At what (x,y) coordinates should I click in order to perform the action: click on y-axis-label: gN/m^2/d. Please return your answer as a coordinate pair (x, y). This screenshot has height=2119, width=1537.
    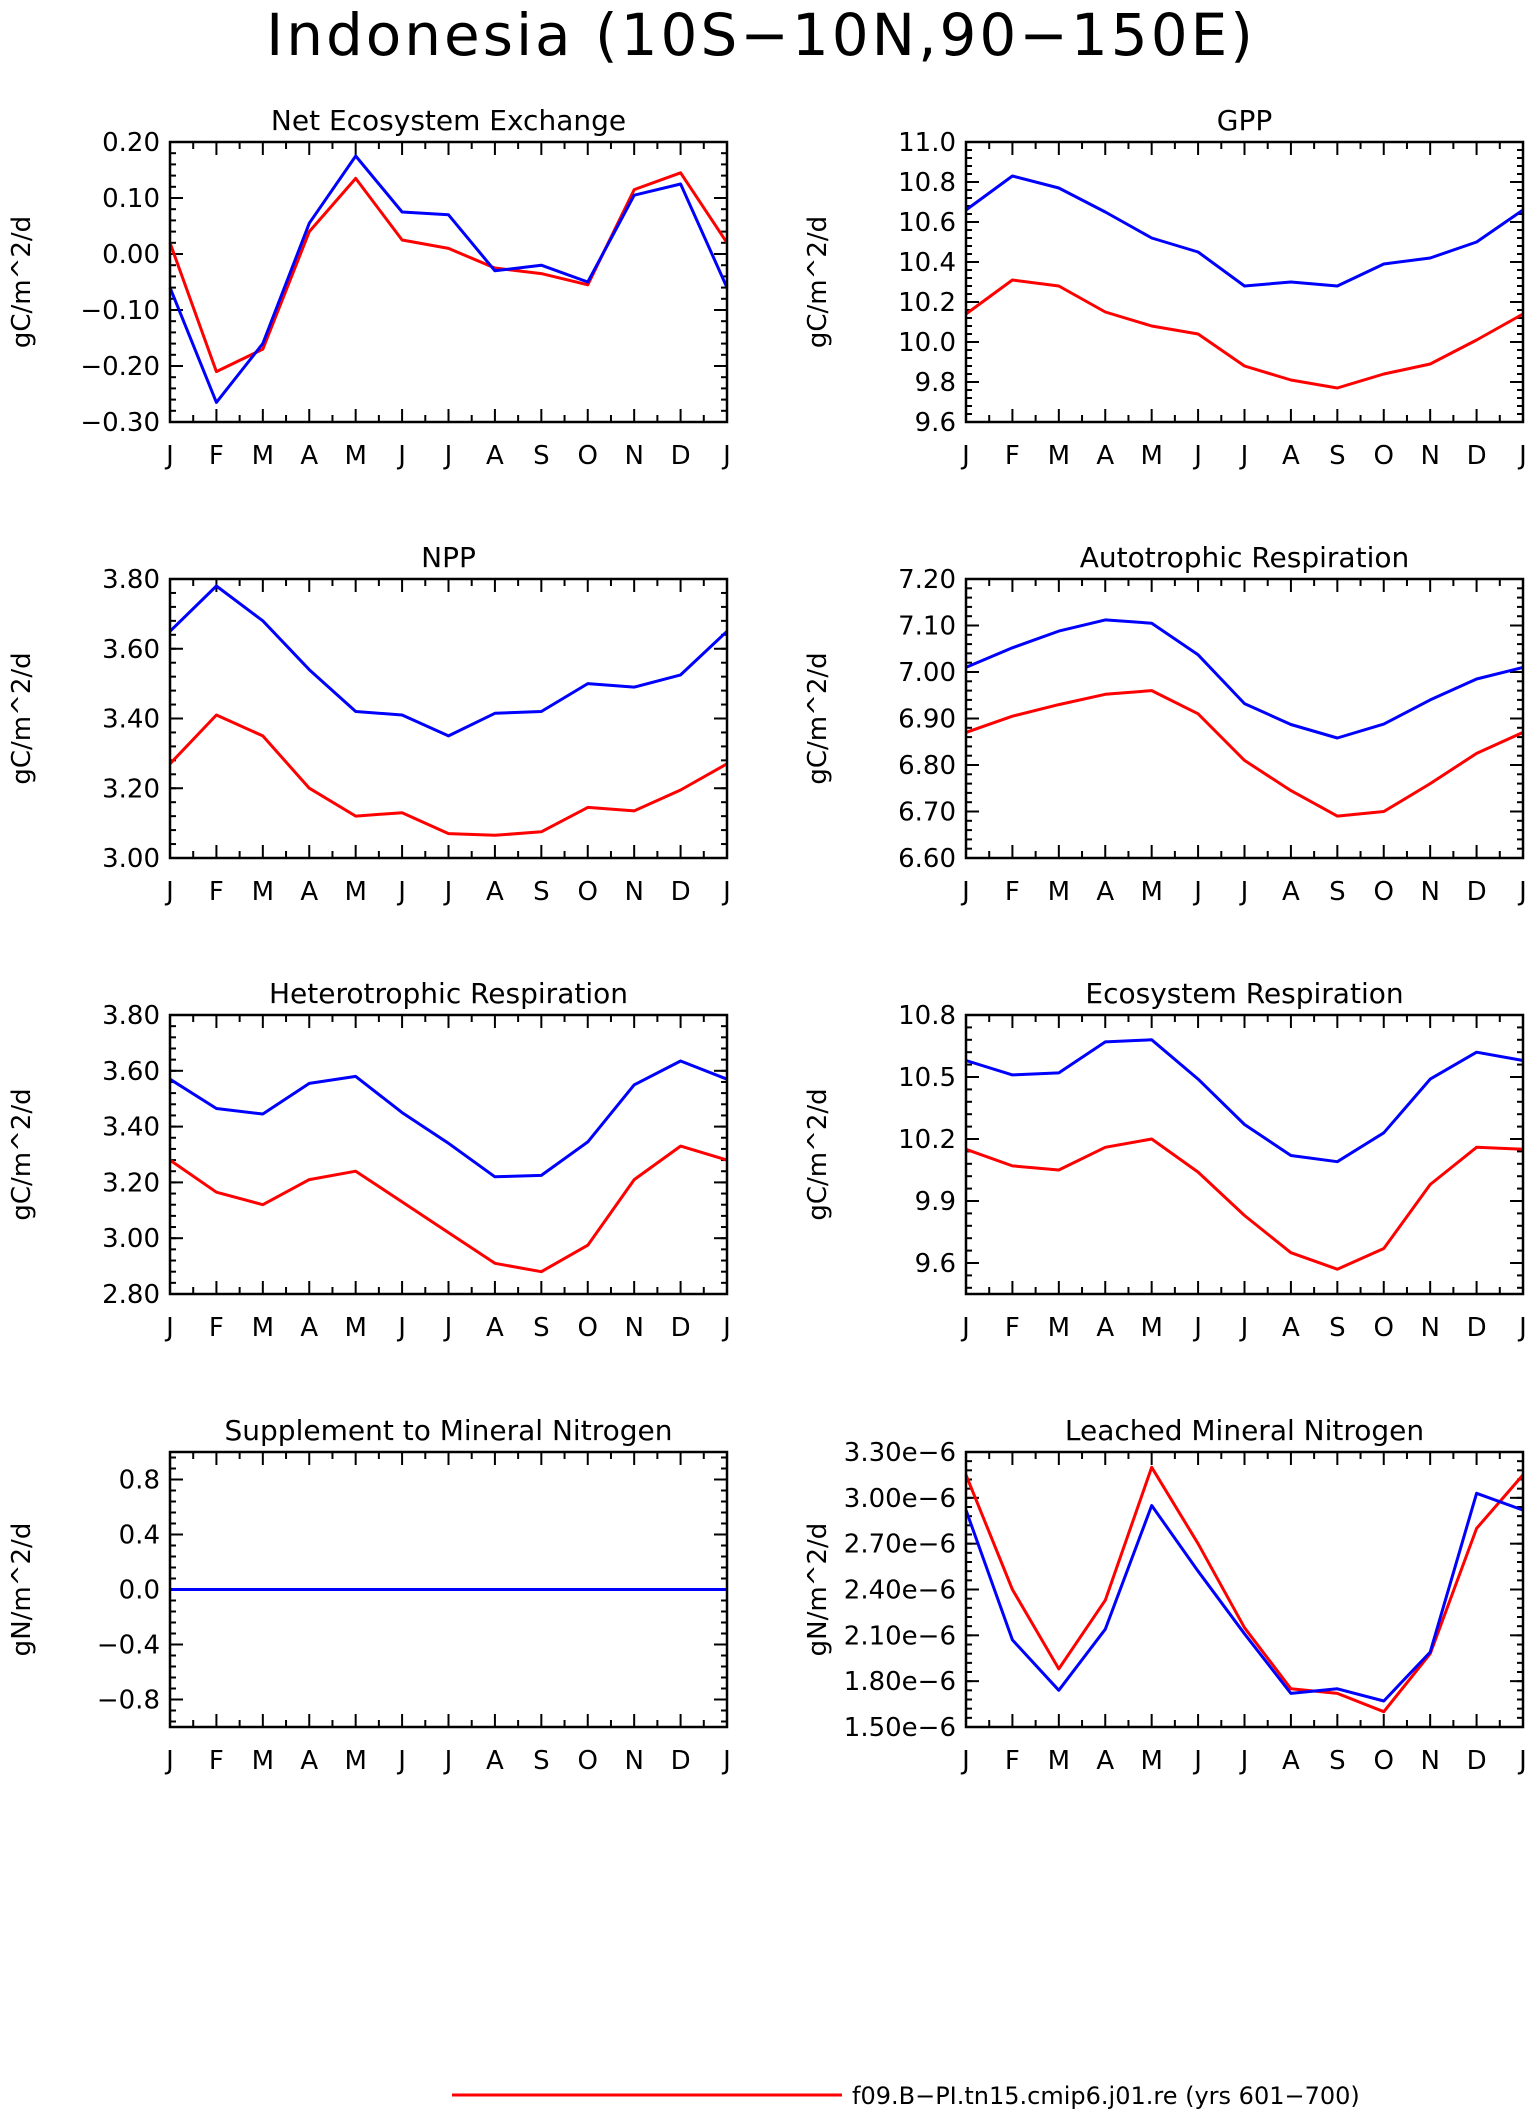
    Looking at the image, I should click on (818, 1590).